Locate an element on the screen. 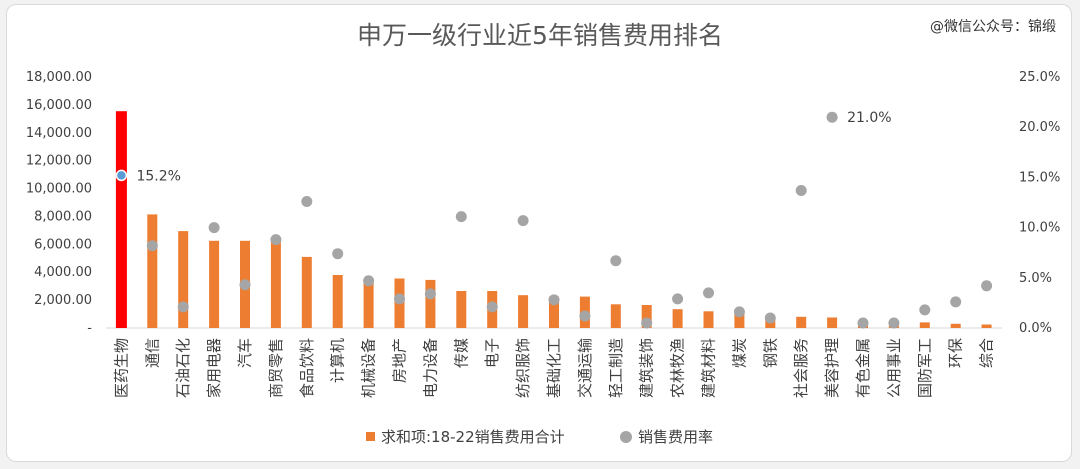  y-right-tick-label: 25.0% is located at coordinates (1039, 77).